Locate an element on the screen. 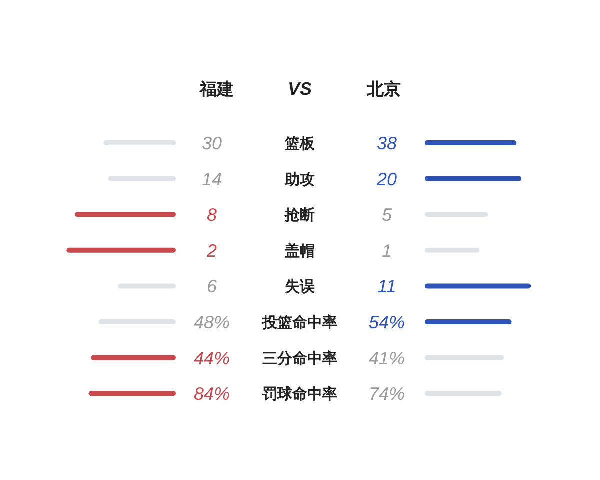  data-label: 5 is located at coordinates (387, 215).